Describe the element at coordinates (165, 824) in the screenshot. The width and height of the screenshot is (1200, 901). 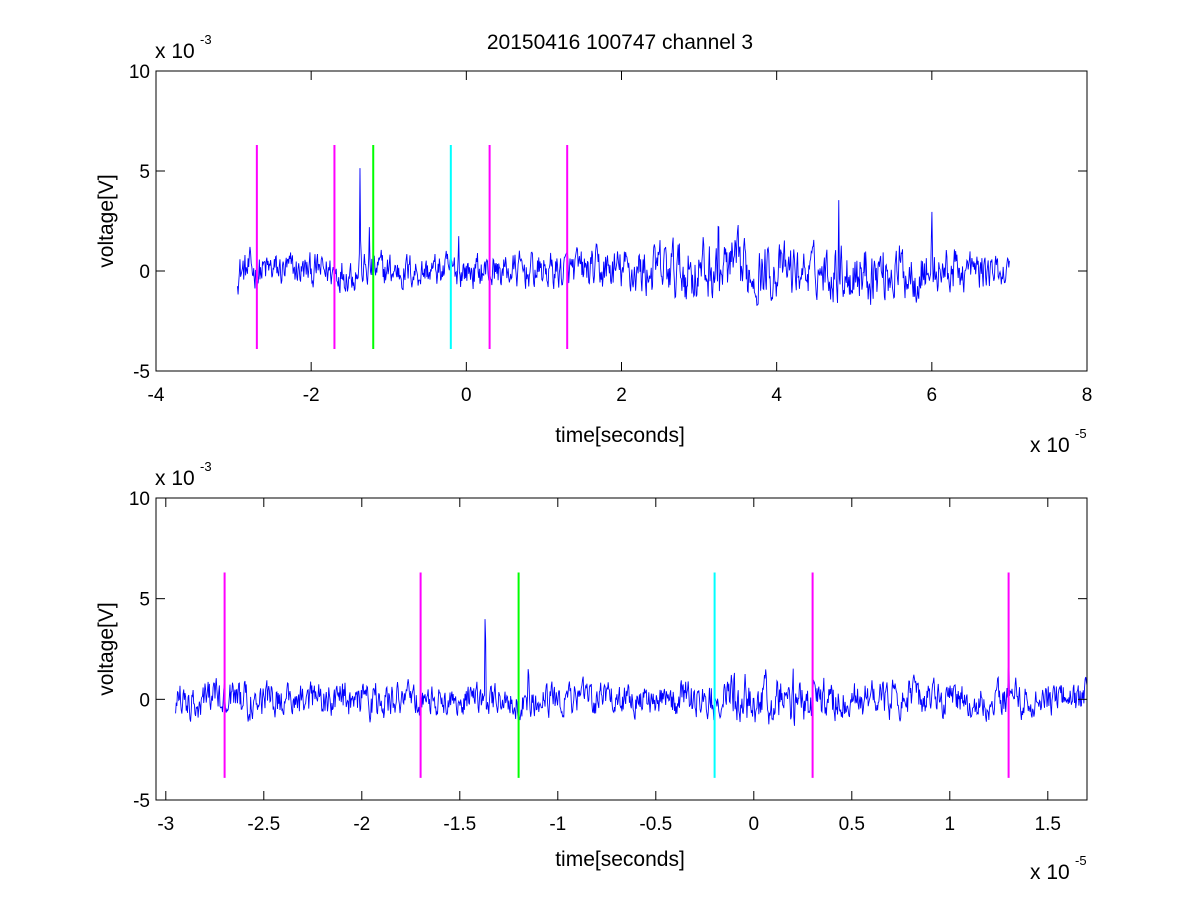
I see `x-tick-label: -3` at that location.